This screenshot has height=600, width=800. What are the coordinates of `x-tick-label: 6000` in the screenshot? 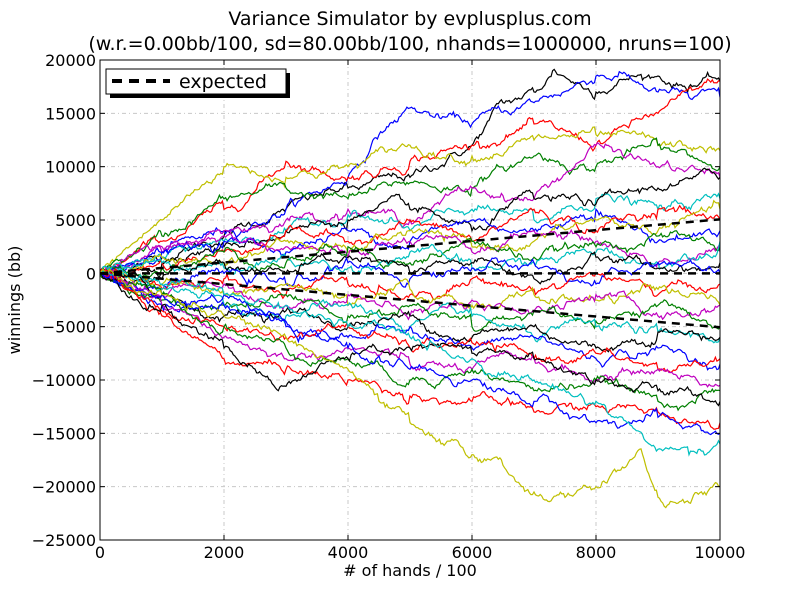 It's located at (472, 552).